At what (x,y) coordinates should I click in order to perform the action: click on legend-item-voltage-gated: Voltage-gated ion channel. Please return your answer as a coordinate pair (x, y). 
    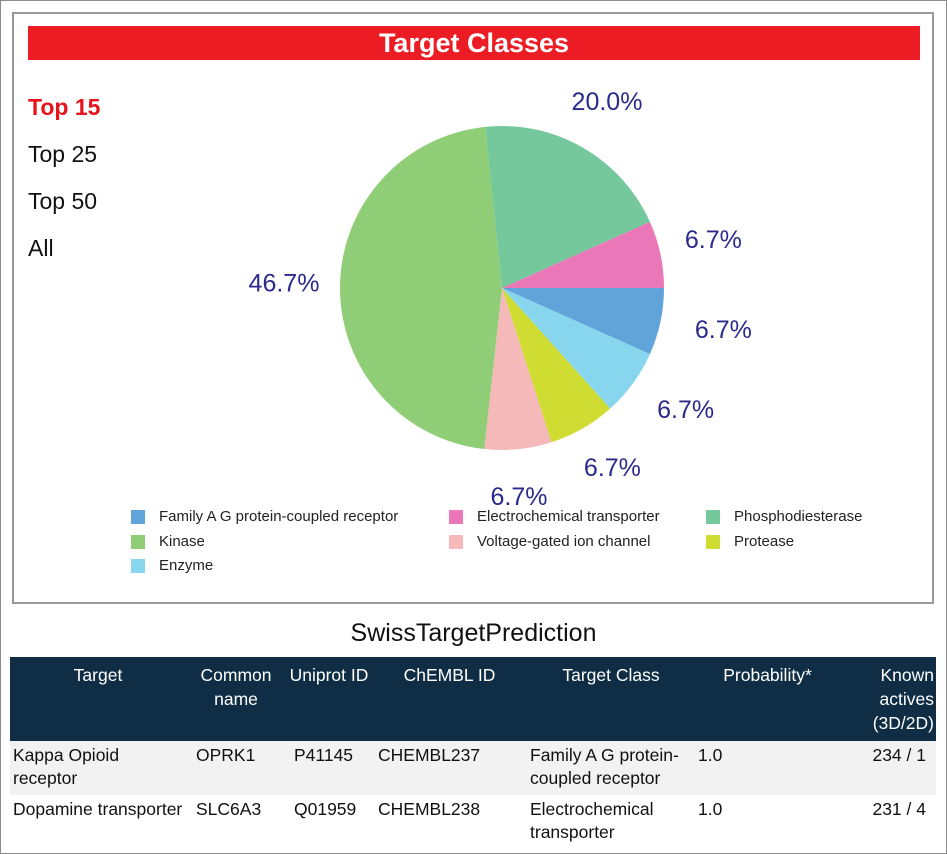
    Looking at the image, I should click on (549, 541).